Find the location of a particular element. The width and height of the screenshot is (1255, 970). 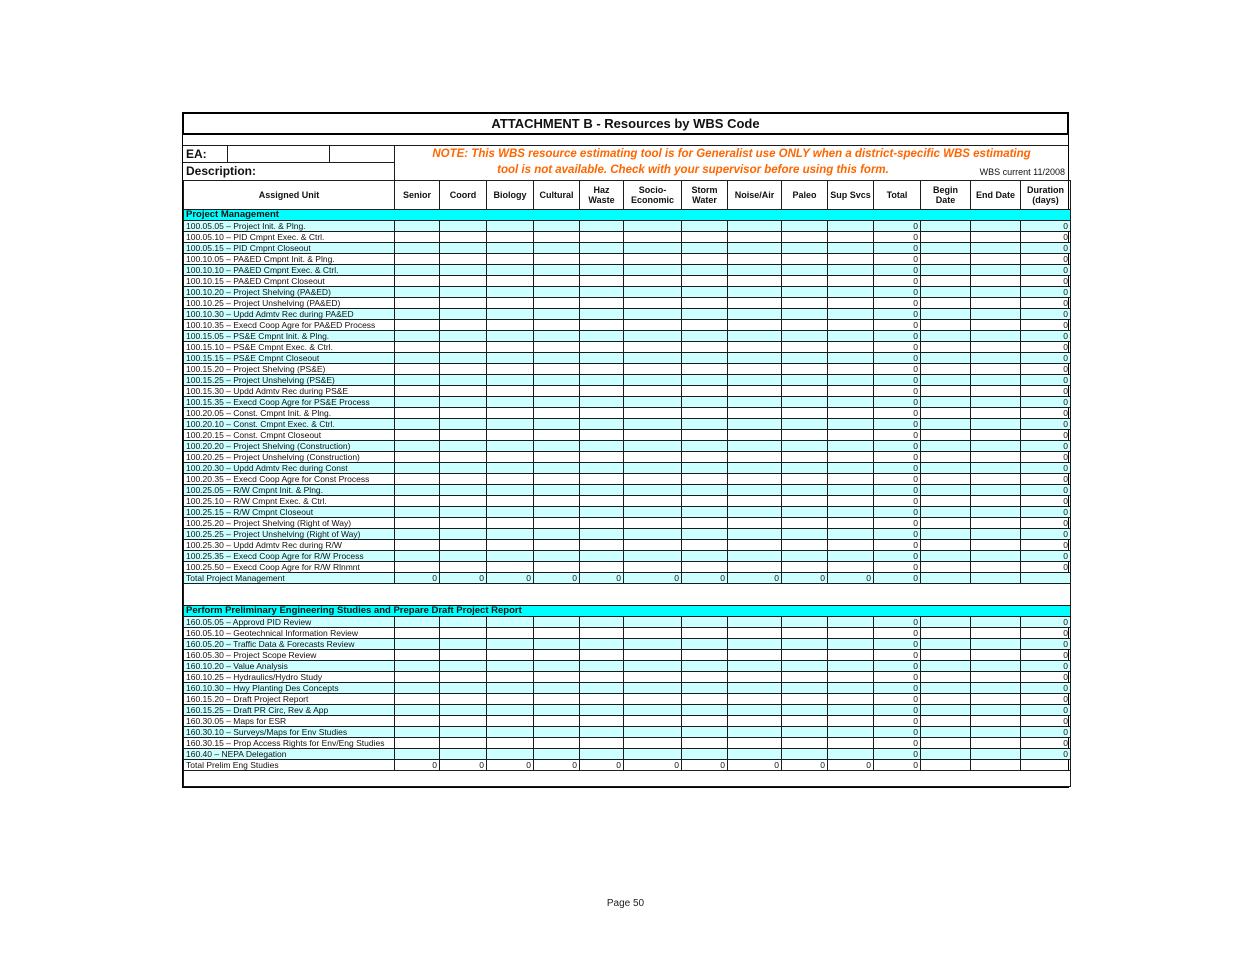

wbs-code-label: 100.15.20 – Project Shelving (PS&E) is located at coordinates (289, 369).